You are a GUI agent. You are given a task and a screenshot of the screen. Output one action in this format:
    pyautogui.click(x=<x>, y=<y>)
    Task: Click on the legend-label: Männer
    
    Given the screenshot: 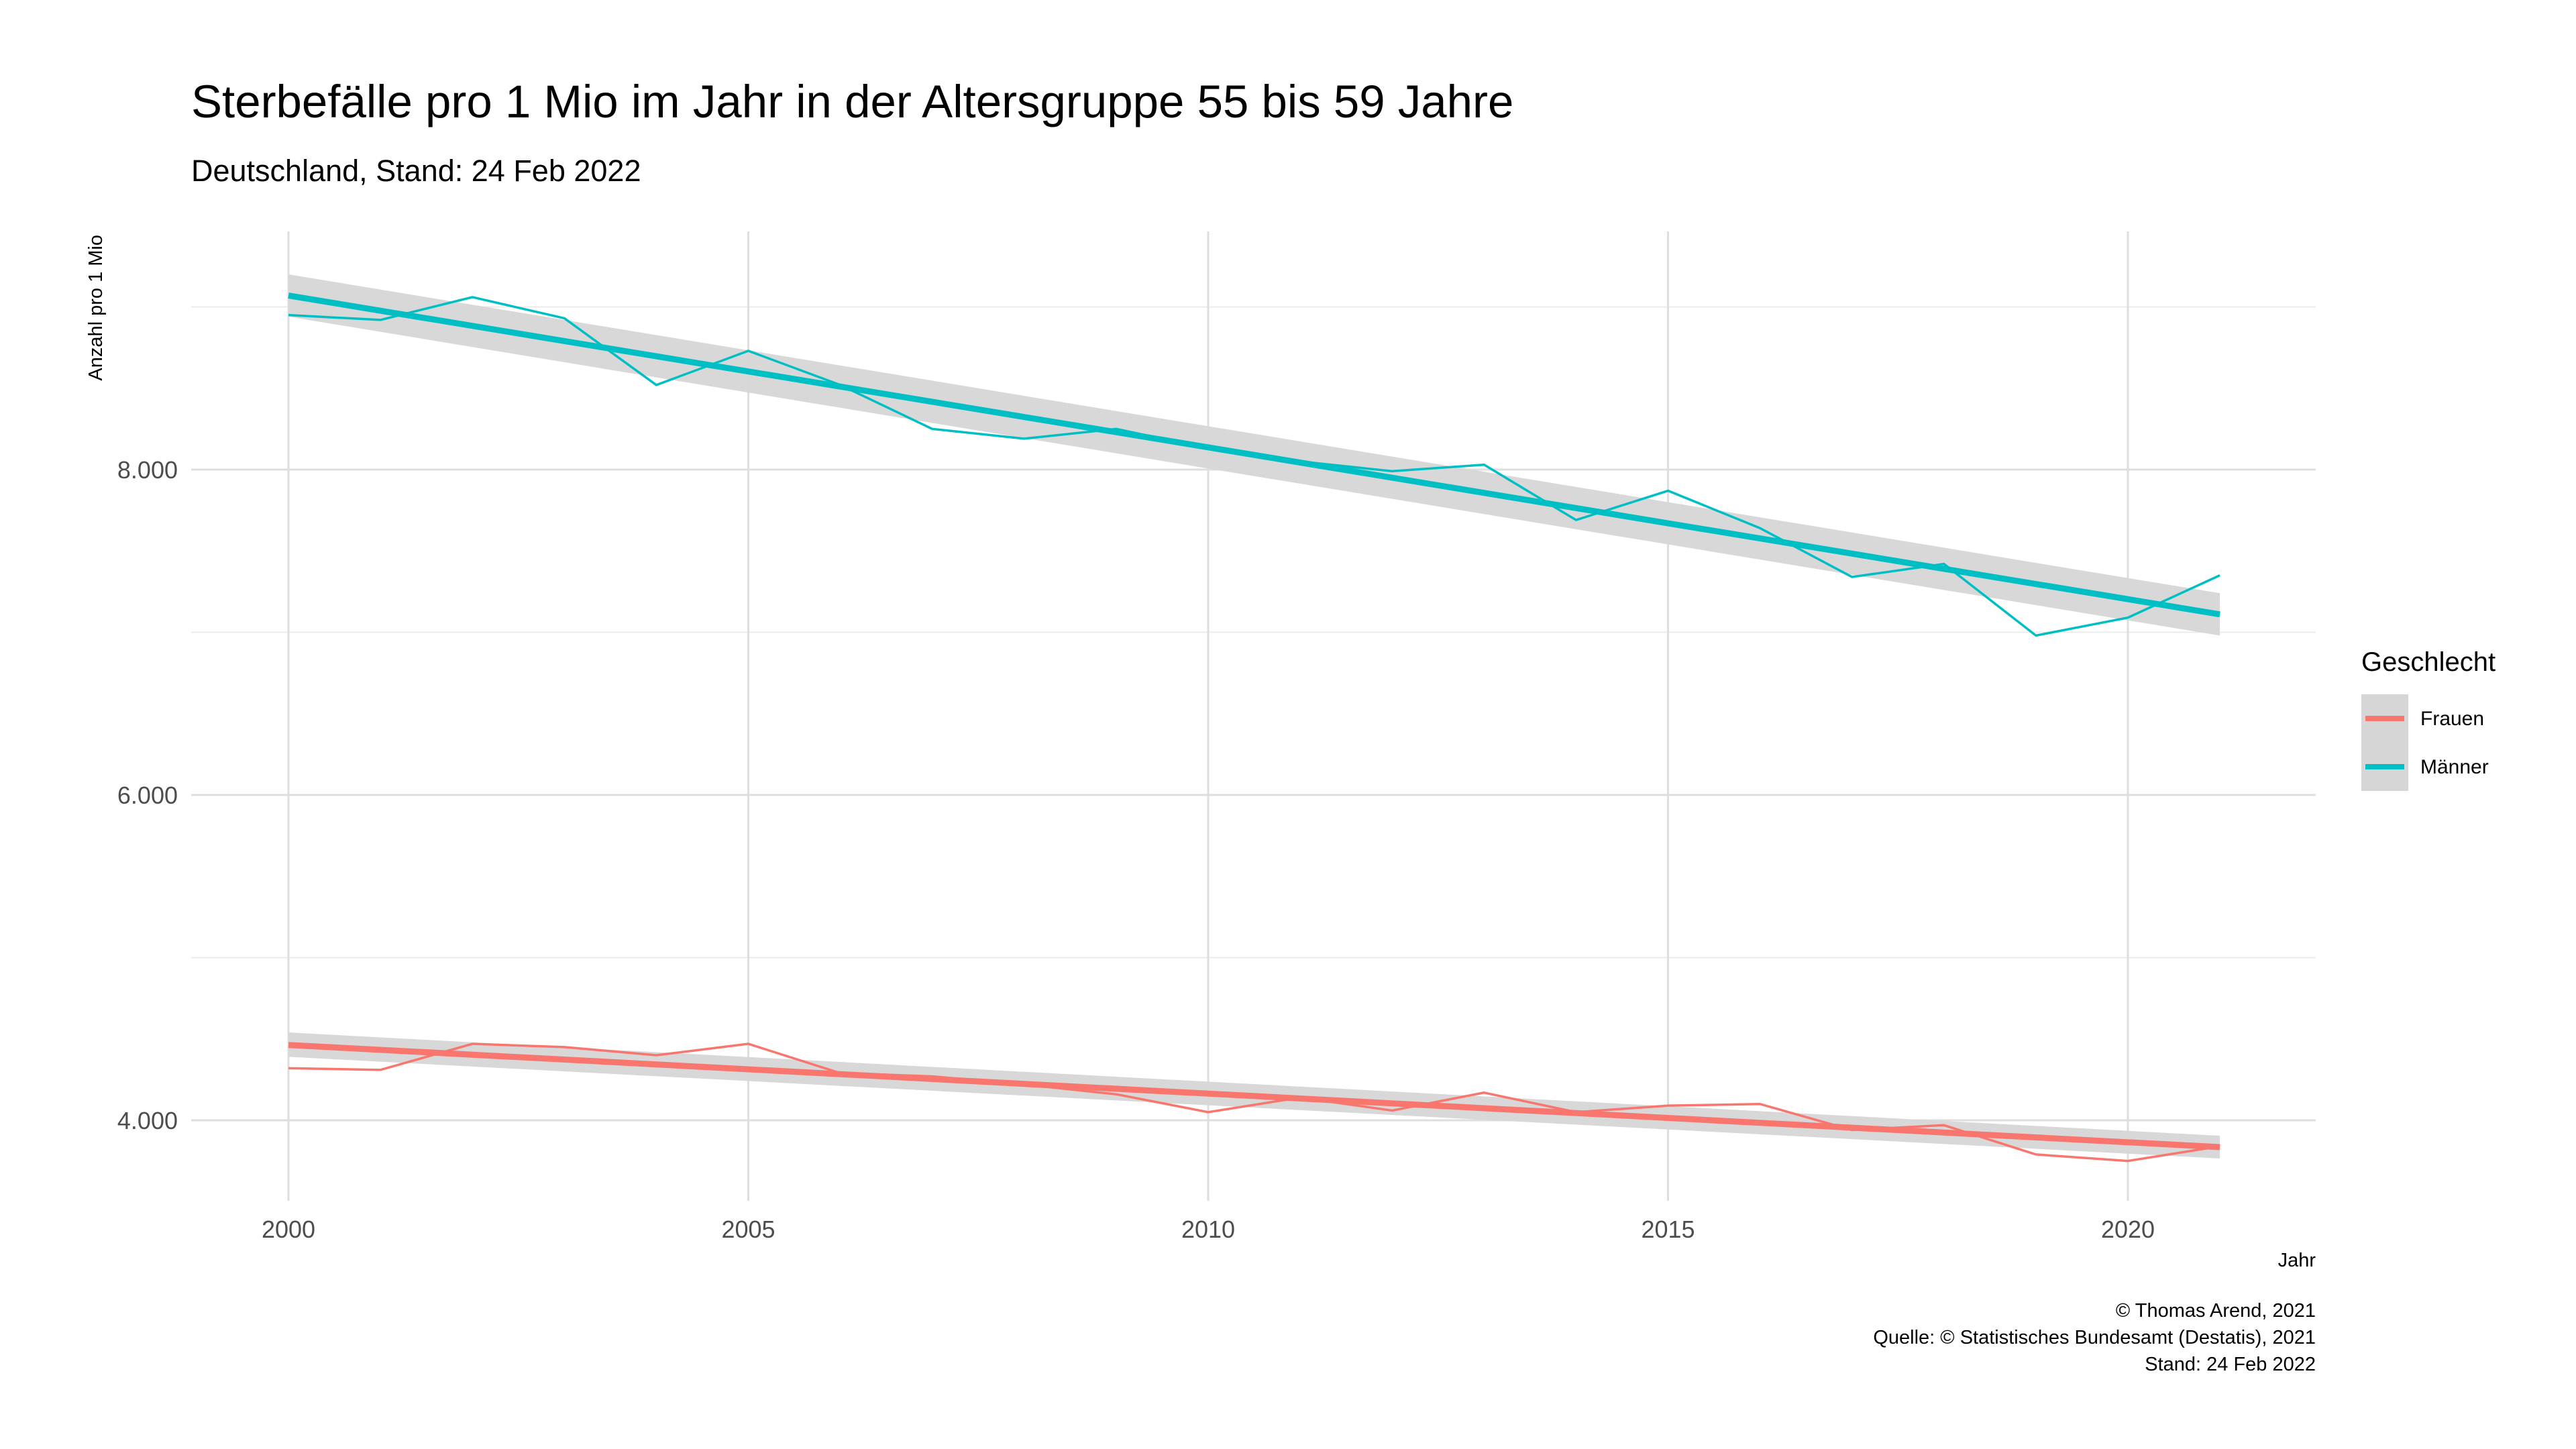 What is the action you would take?
    pyautogui.click(x=2454, y=767)
    